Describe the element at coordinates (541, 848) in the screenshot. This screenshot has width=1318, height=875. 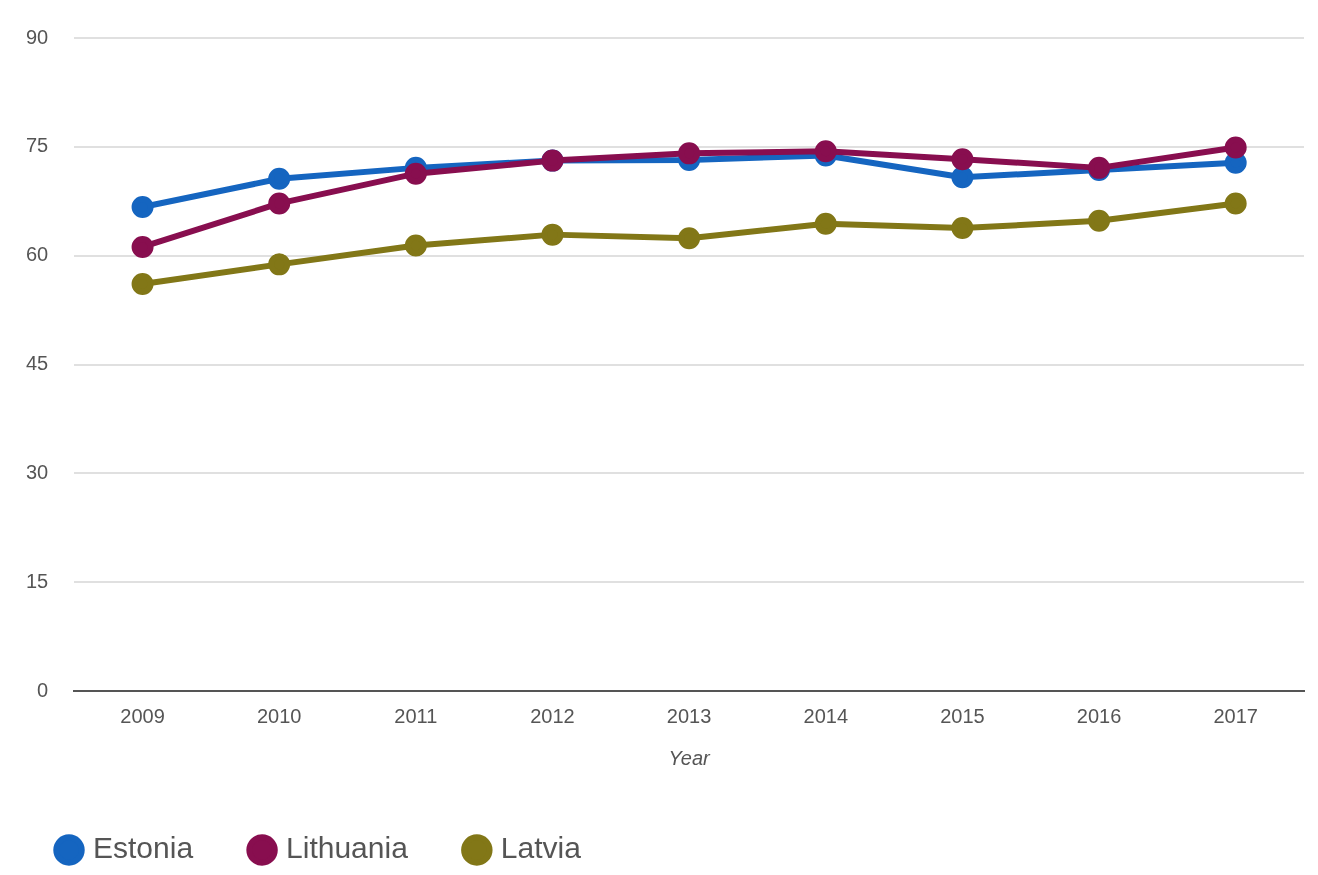
I see `legend-label: Latvia` at that location.